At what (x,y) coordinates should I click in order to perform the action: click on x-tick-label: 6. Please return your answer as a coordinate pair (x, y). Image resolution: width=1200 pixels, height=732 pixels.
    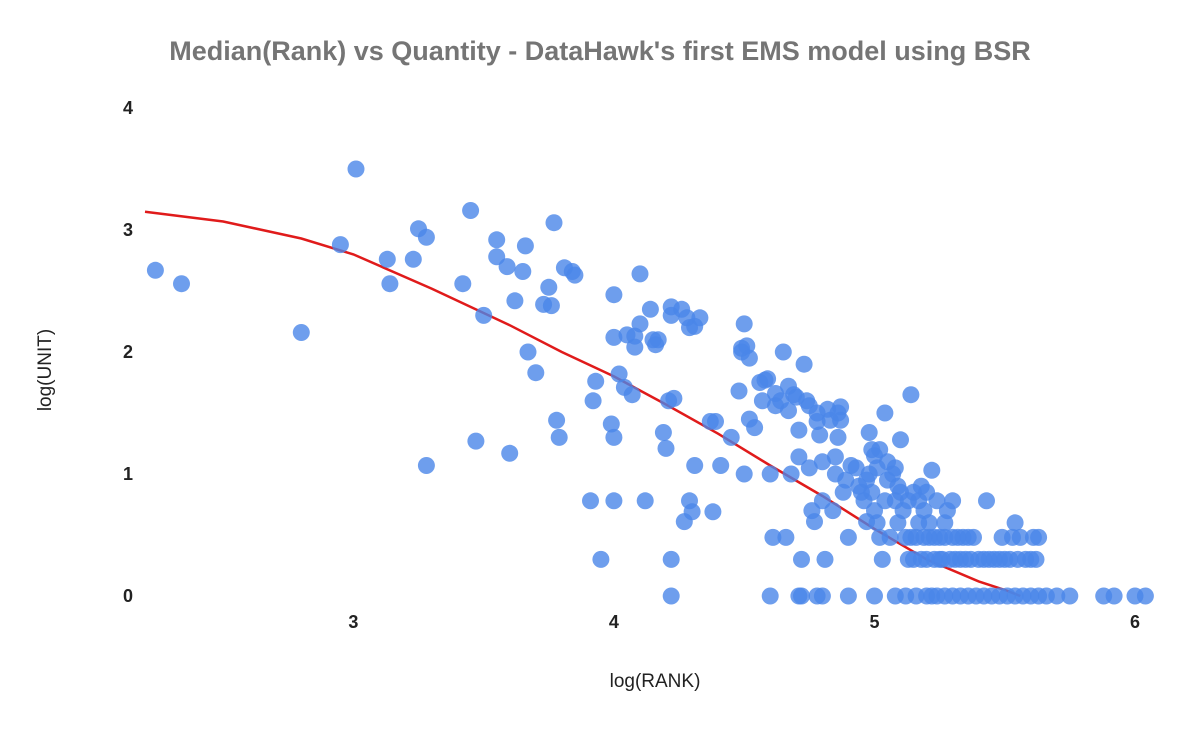
    Looking at the image, I should click on (1135, 622).